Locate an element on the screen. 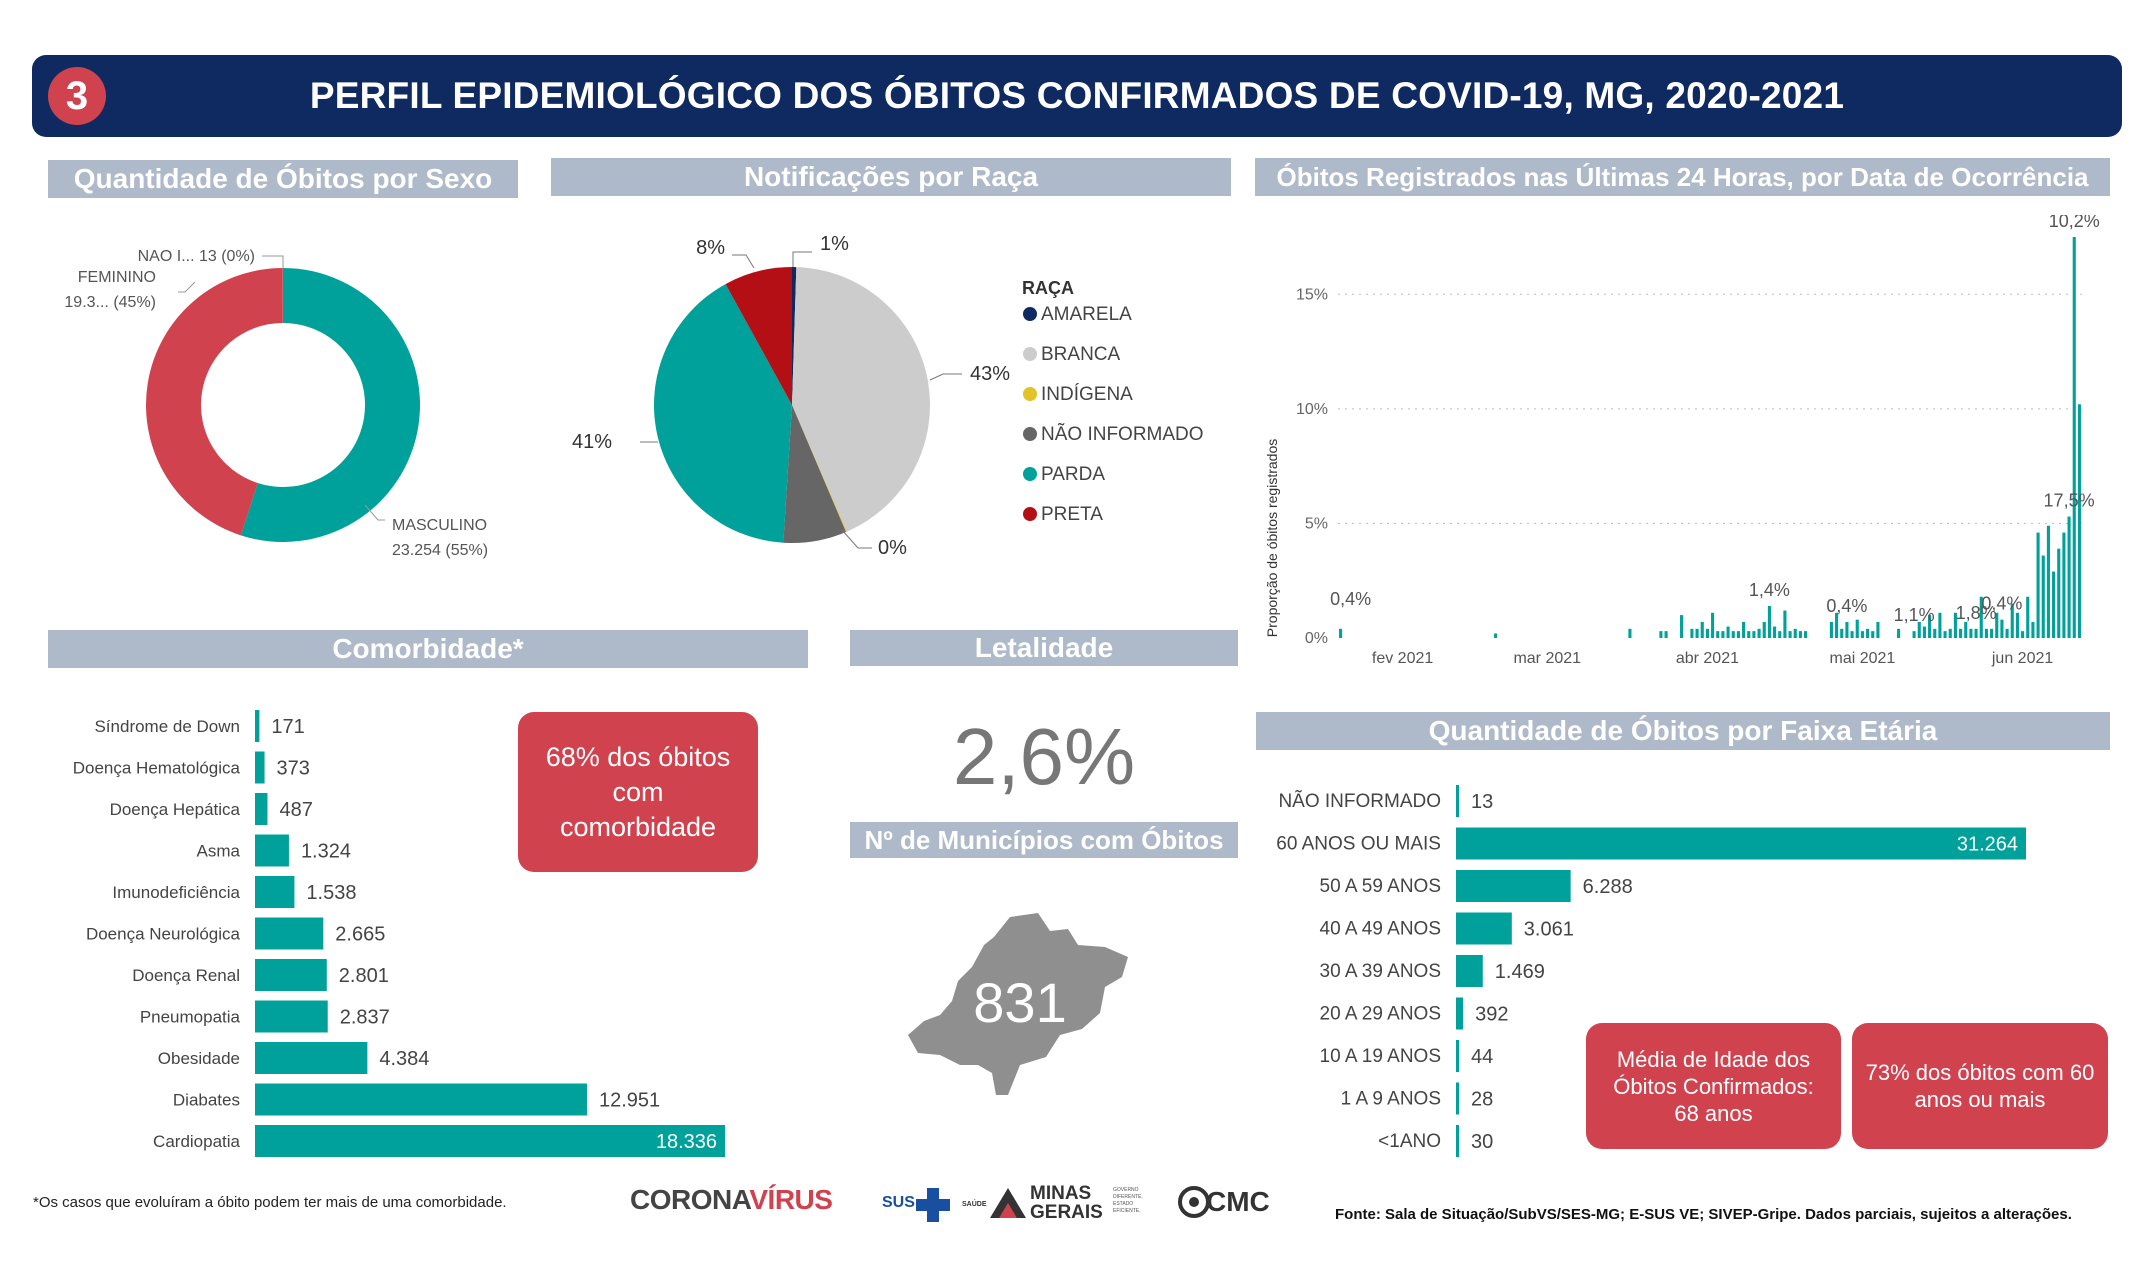  comorbidade-highlight-box: 68% dos óbitos com comorbidade is located at coordinates (638, 792).